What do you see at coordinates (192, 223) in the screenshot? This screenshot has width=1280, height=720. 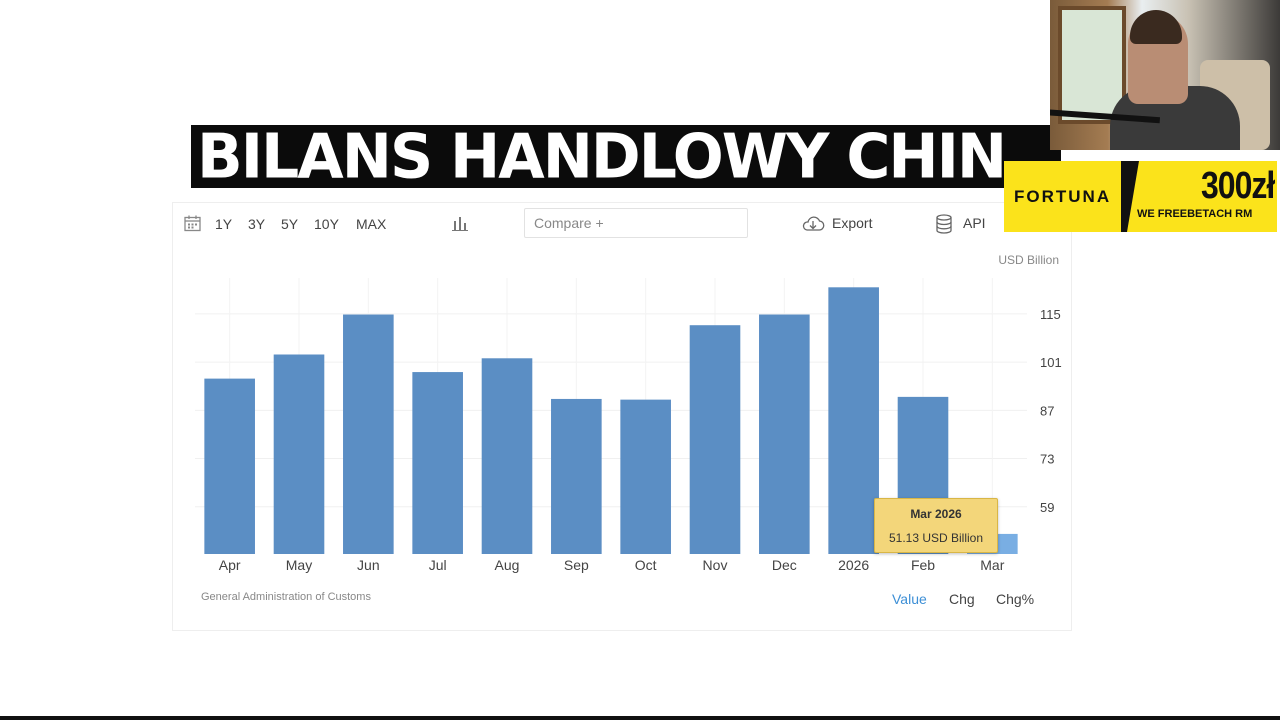 I see `calendar-icon` at bounding box center [192, 223].